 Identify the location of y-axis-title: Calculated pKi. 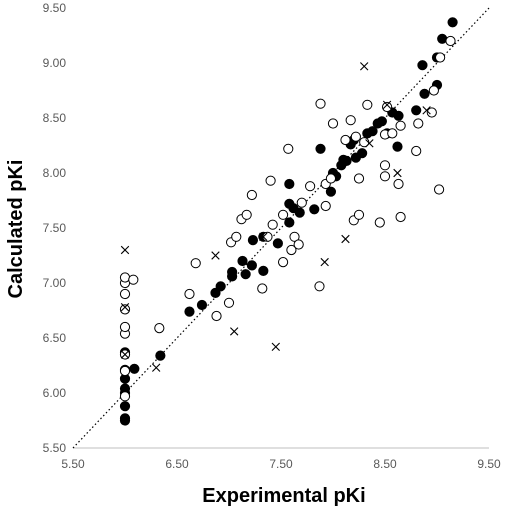
(16, 229).